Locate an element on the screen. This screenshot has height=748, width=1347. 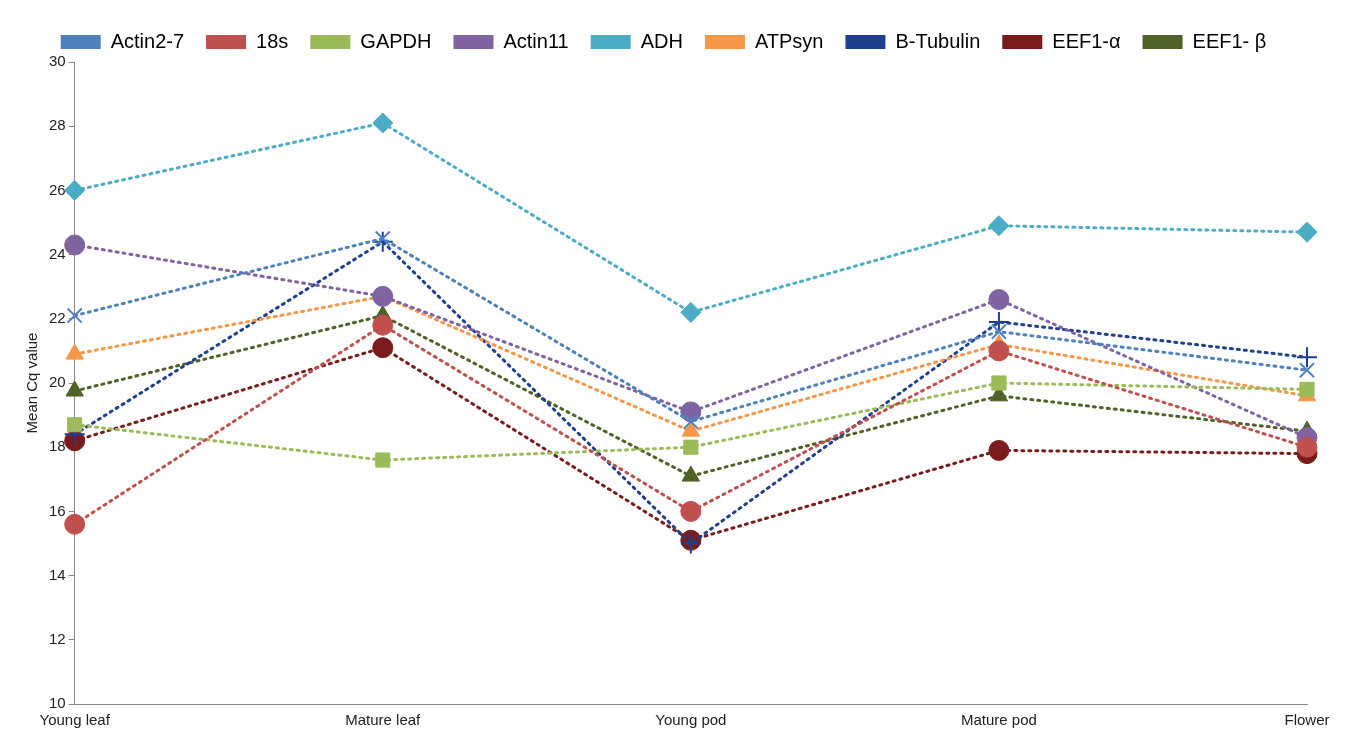
y-tick-label: 24 is located at coordinates (57, 253).